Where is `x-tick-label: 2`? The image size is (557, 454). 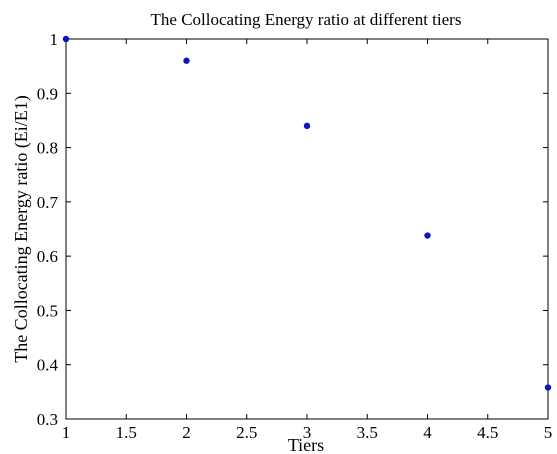 x-tick-label: 2 is located at coordinates (186, 432).